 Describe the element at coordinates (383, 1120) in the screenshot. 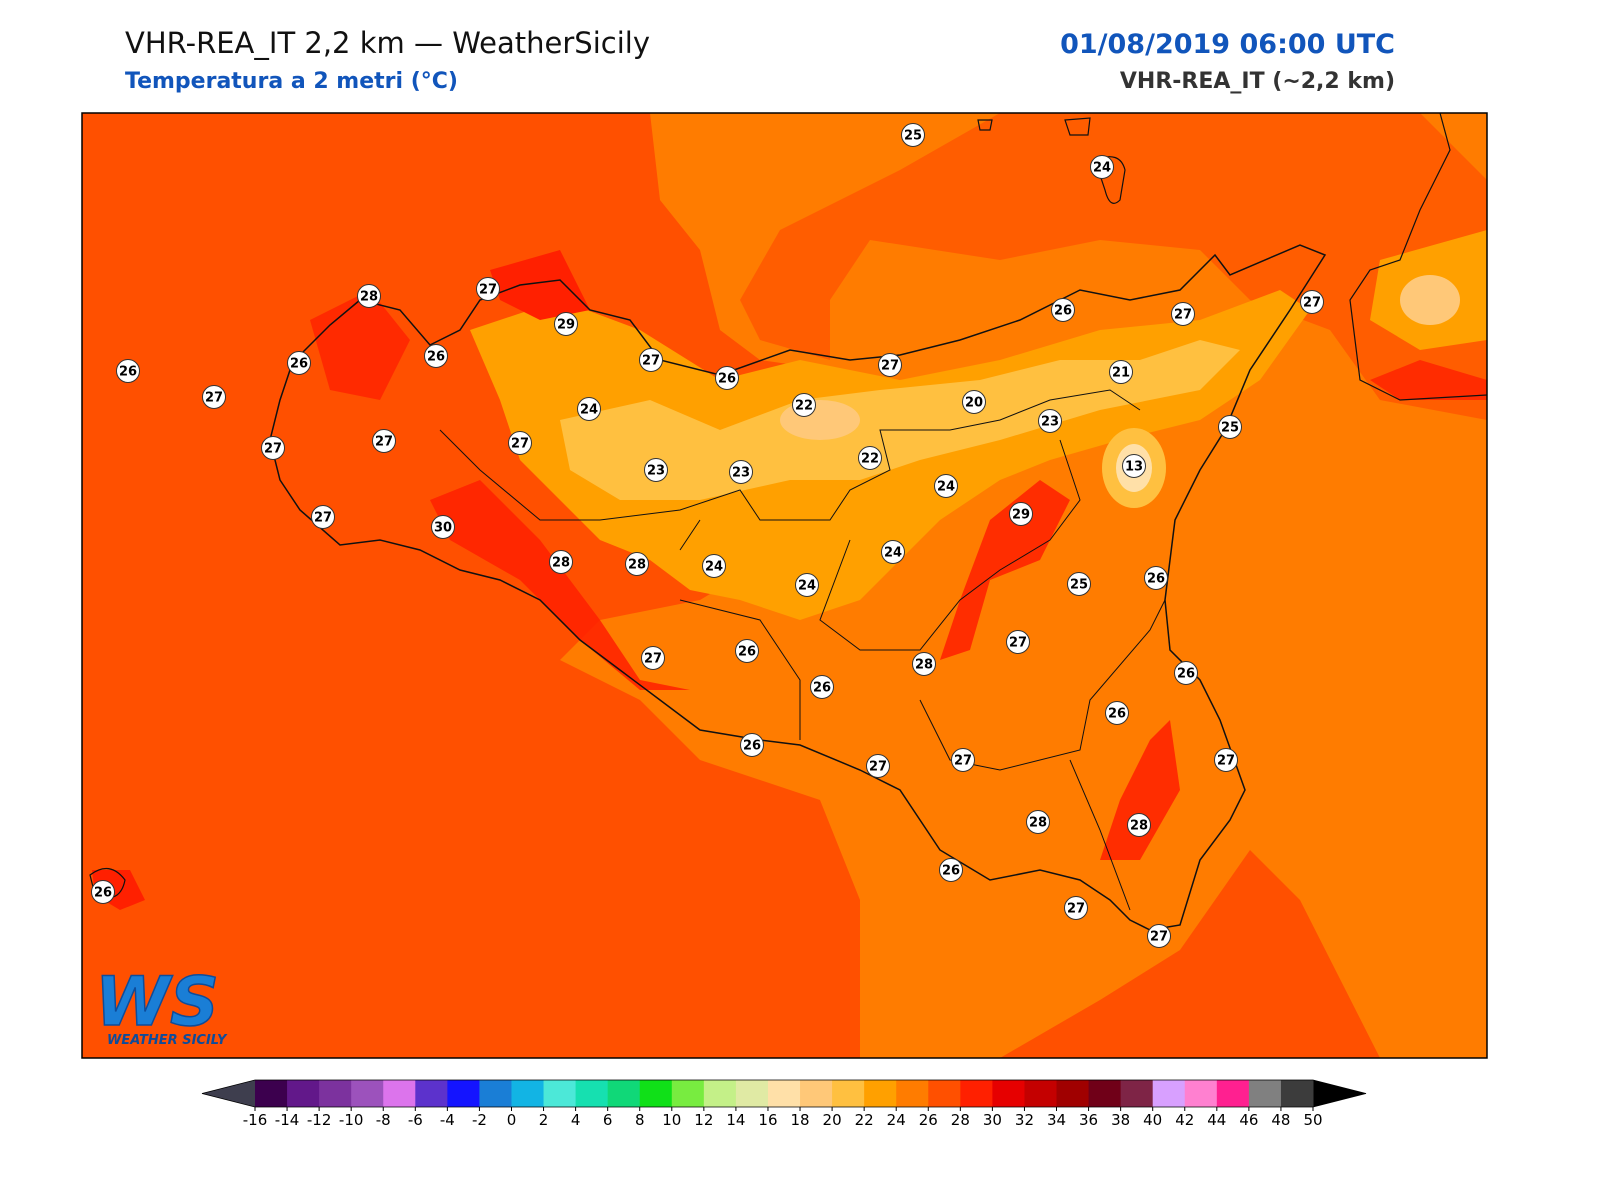

I see `colorbar-tick-label: -8` at that location.